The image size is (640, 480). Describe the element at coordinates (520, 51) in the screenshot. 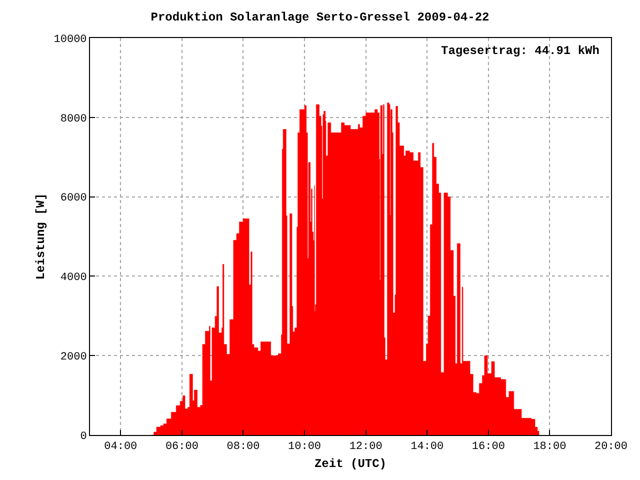

I see `annotation: Tagesertrag: 44.91 kWh` at that location.